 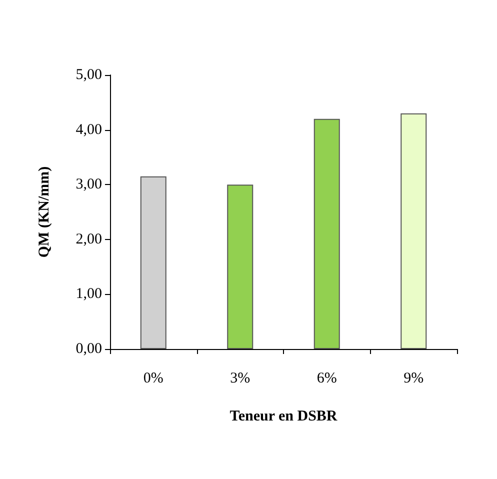 What do you see at coordinates (89, 349) in the screenshot?
I see `y-tick-label: 0,00` at bounding box center [89, 349].